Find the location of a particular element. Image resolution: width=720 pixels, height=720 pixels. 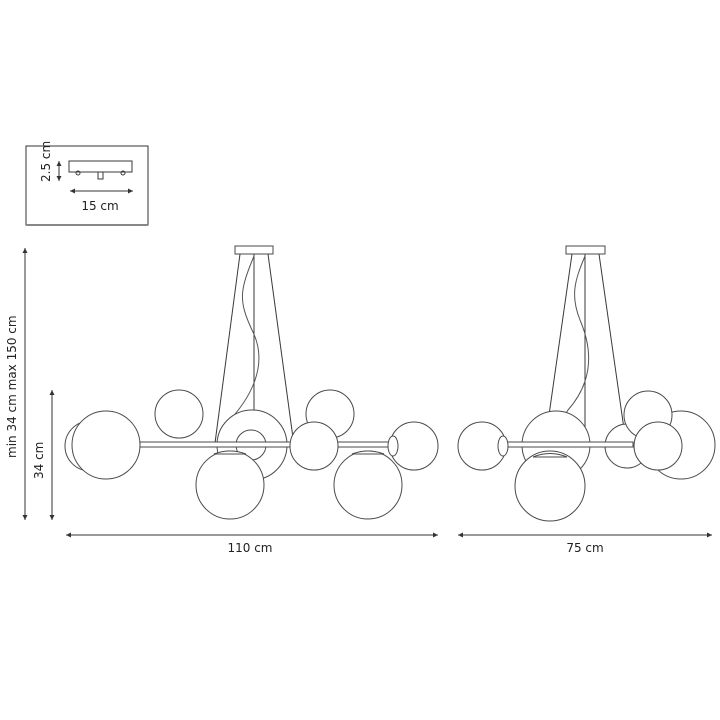

inset-height-label: 2.5 cm is located at coordinates (46, 161).